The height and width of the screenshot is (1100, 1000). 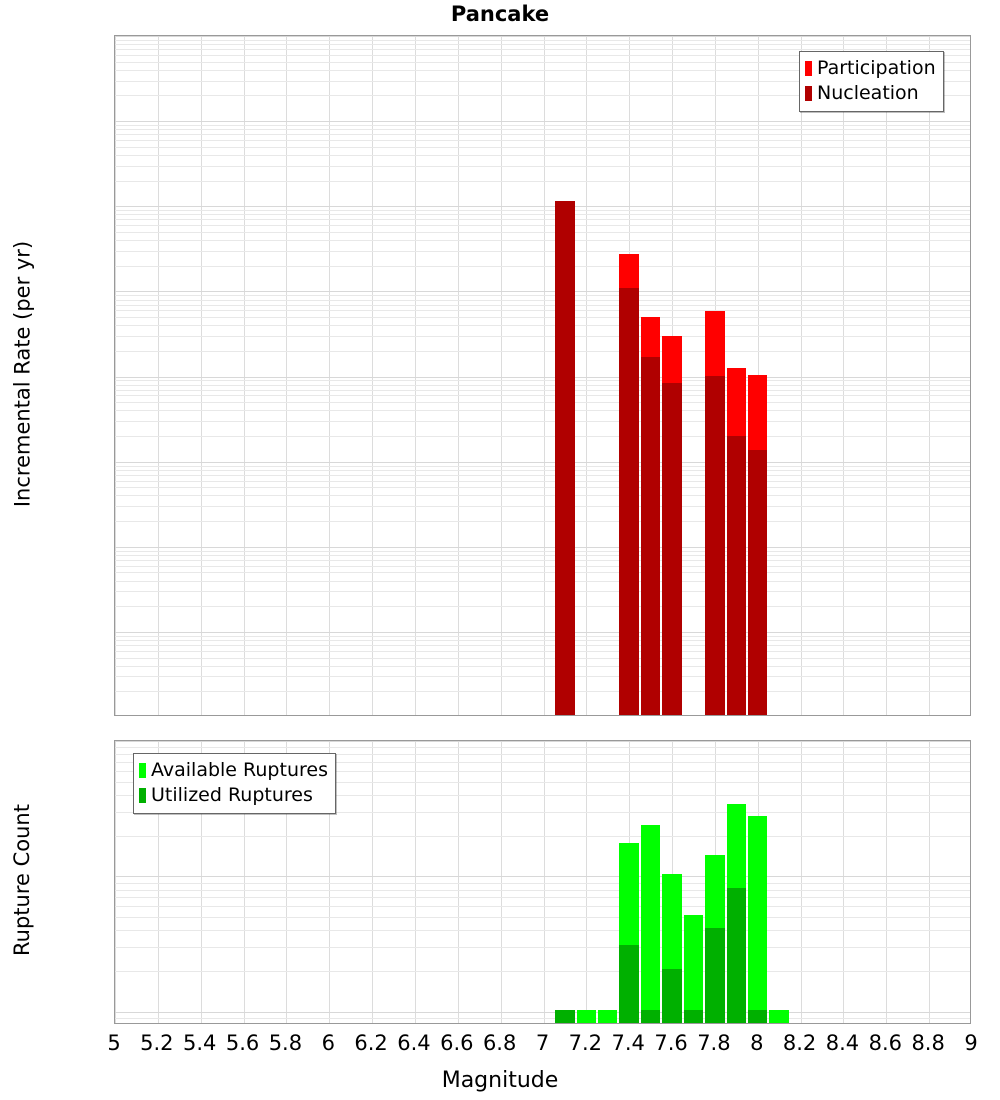 What do you see at coordinates (628, 1043) in the screenshot?
I see `x-tick-label: 7.4` at bounding box center [628, 1043].